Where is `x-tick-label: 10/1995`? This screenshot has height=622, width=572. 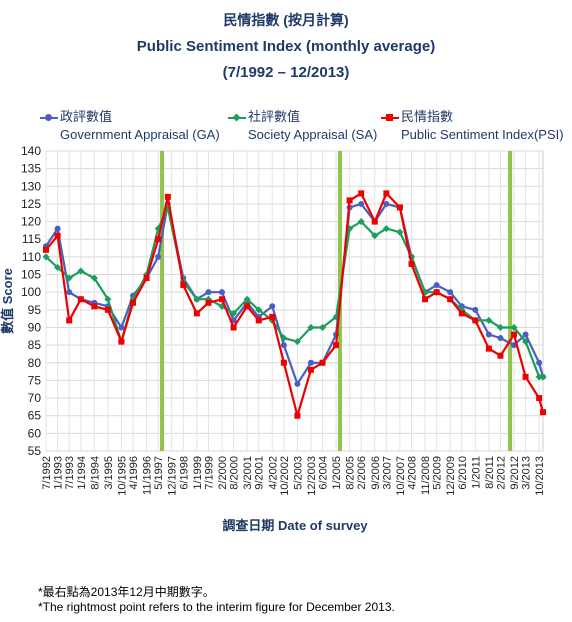 x-tick-label: 10/1995 is located at coordinates (122, 476).